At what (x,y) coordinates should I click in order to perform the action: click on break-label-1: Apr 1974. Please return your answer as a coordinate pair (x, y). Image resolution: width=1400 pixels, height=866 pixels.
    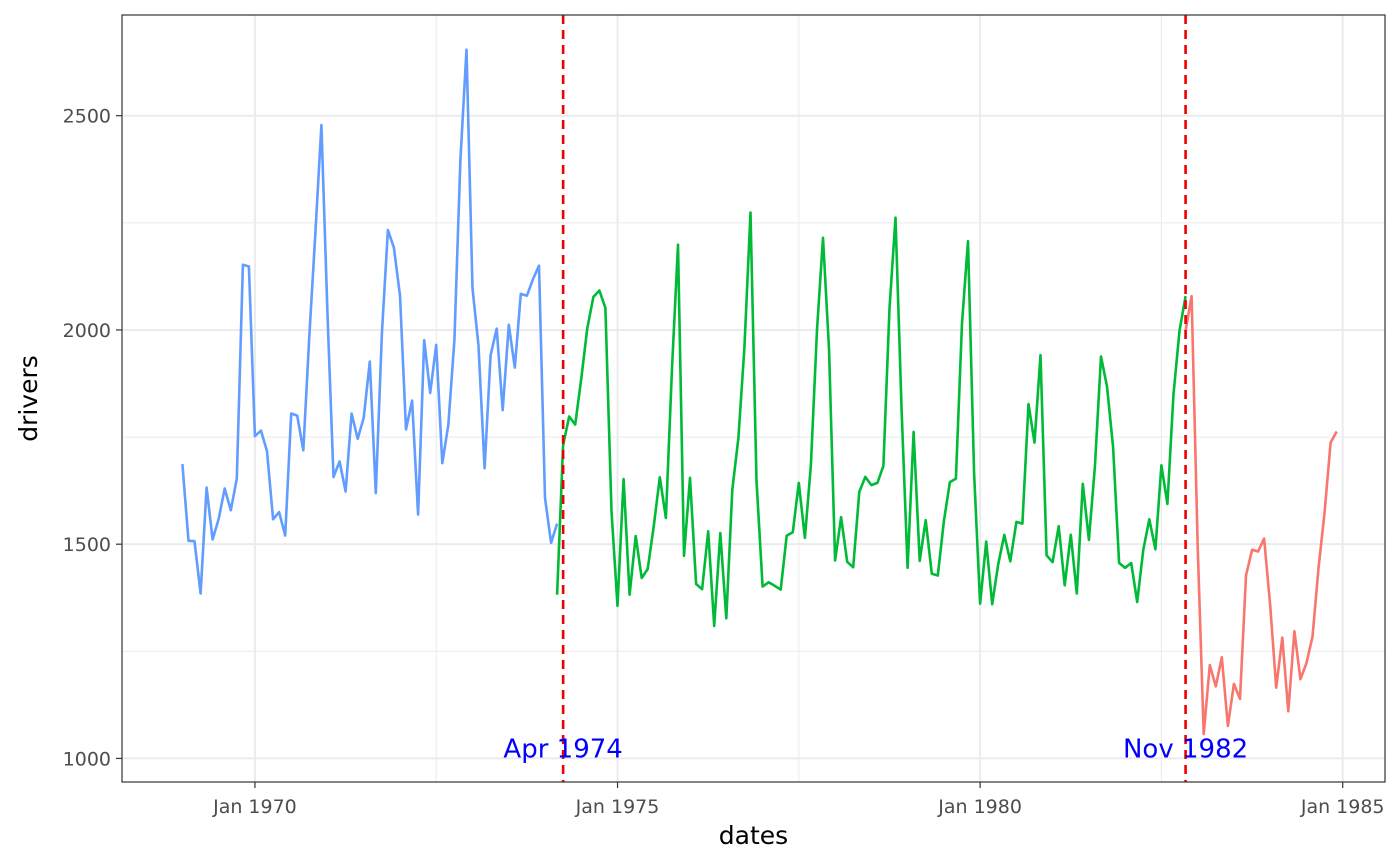
    Looking at the image, I should click on (562, 749).